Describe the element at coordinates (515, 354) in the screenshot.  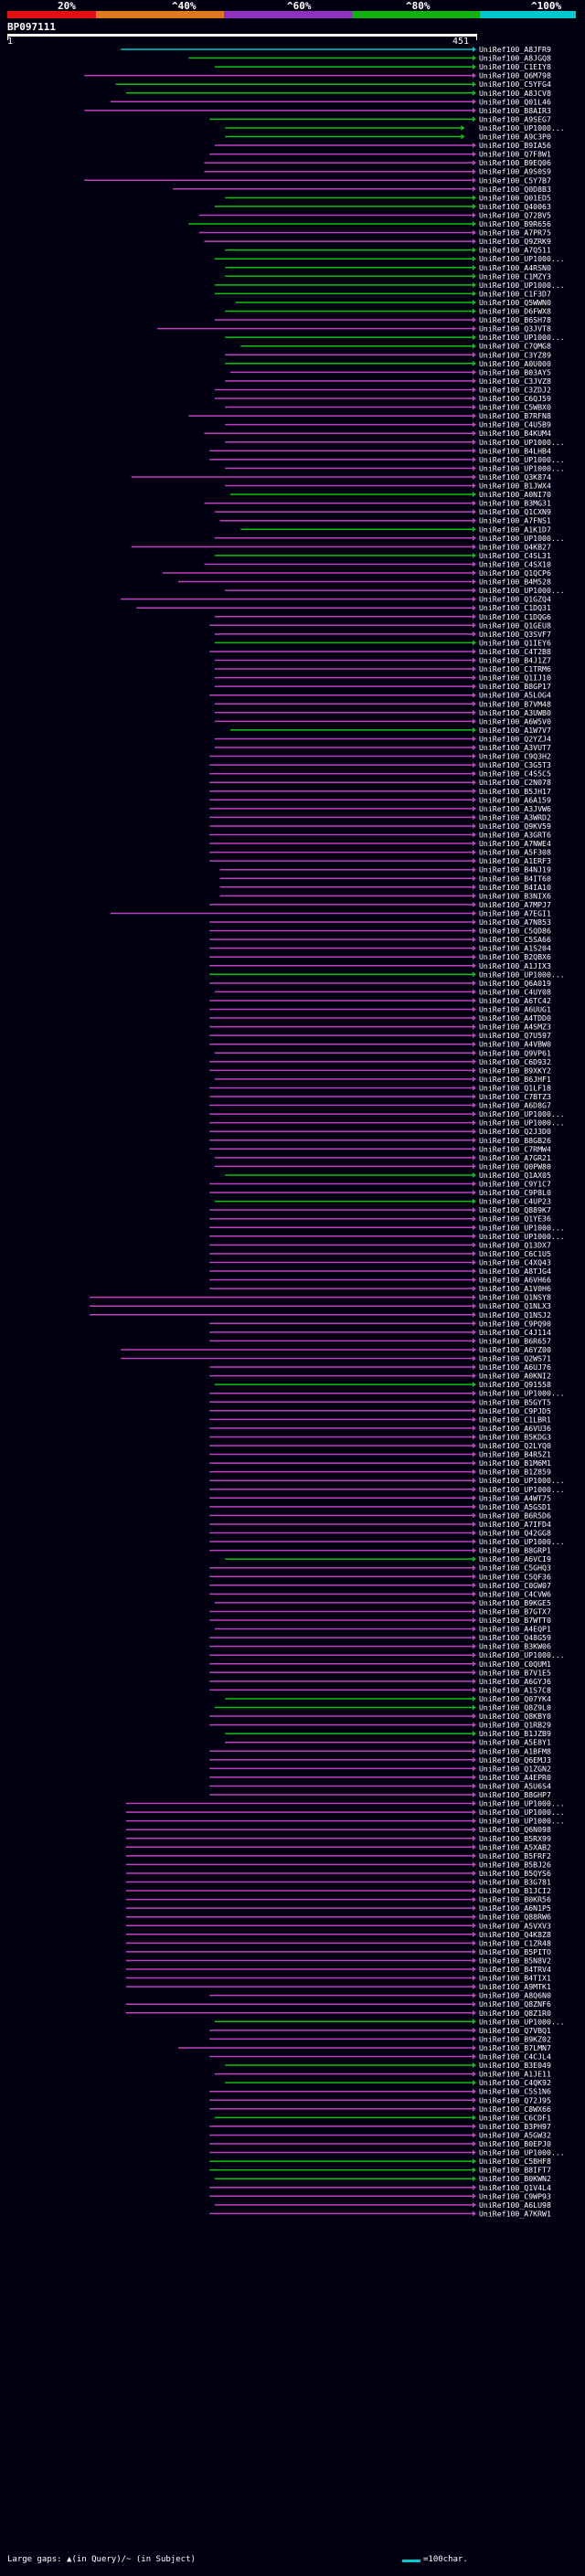
I see `hit-label: UniRef100_C3YZ89` at that location.